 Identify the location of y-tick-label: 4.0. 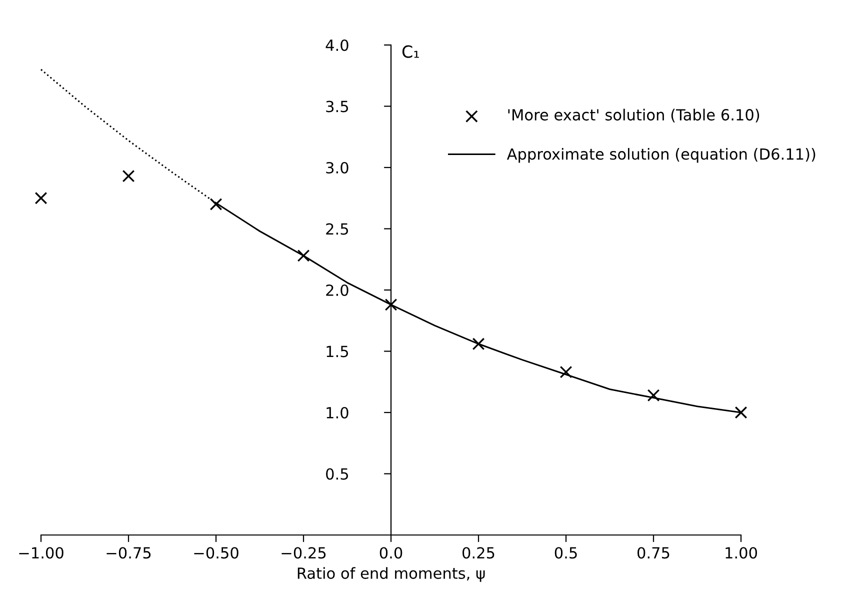
(337, 45).